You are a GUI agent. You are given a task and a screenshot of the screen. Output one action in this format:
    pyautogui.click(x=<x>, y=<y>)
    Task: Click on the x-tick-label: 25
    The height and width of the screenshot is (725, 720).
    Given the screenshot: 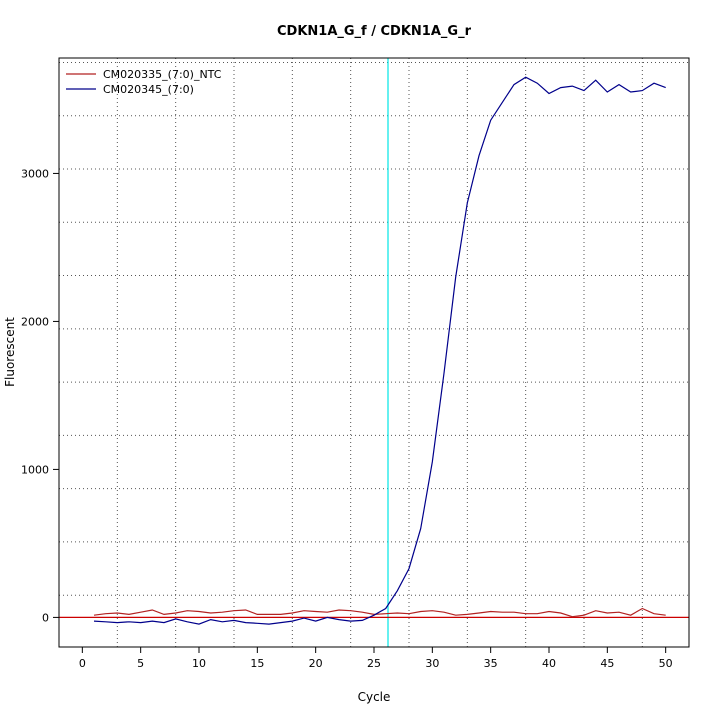 What is the action you would take?
    pyautogui.click(x=374, y=663)
    